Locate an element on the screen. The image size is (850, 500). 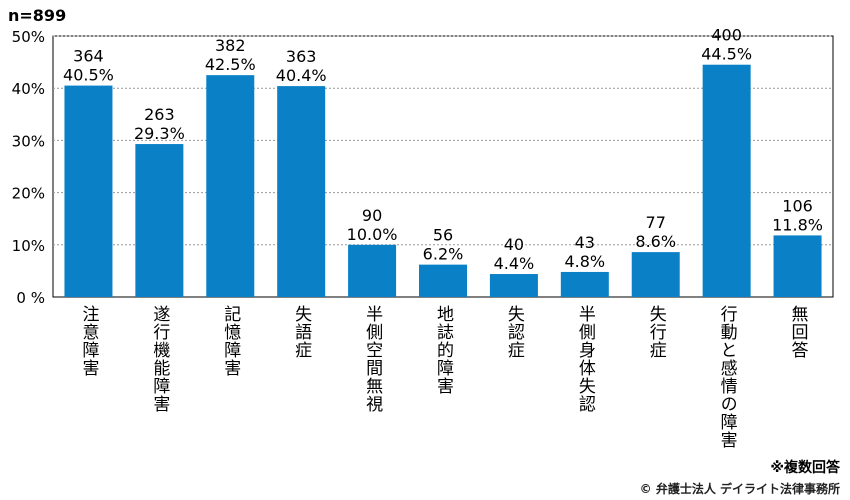
percent-label: 29.3% is located at coordinates (159, 133).